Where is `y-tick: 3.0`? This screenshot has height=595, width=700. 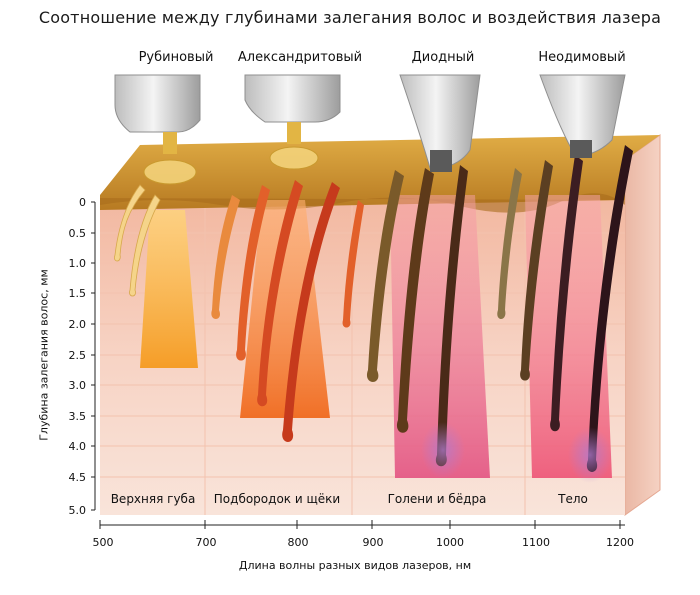 y-tick: 3.0 is located at coordinates (78, 385).